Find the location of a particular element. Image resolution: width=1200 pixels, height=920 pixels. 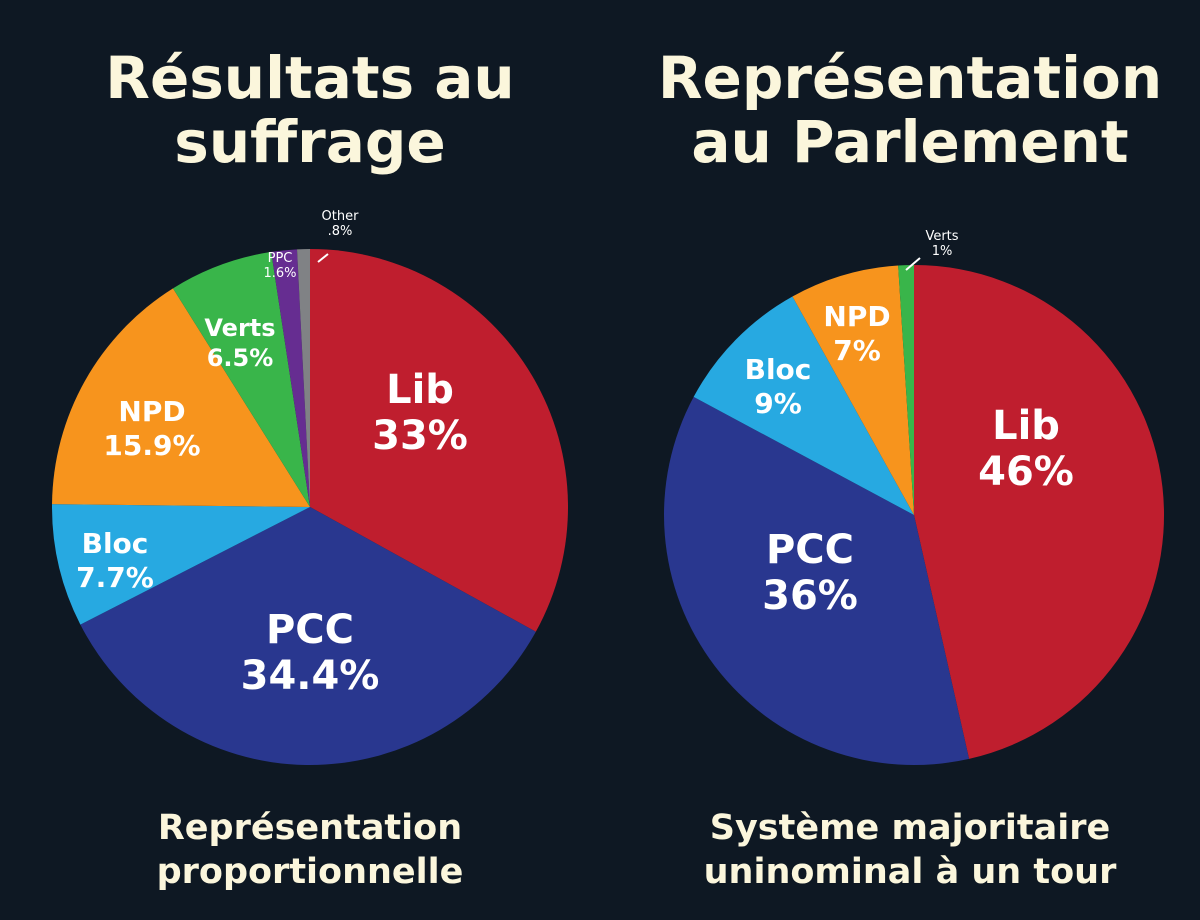

pie-right-label-name-lib: Lib is located at coordinates (1026, 426).